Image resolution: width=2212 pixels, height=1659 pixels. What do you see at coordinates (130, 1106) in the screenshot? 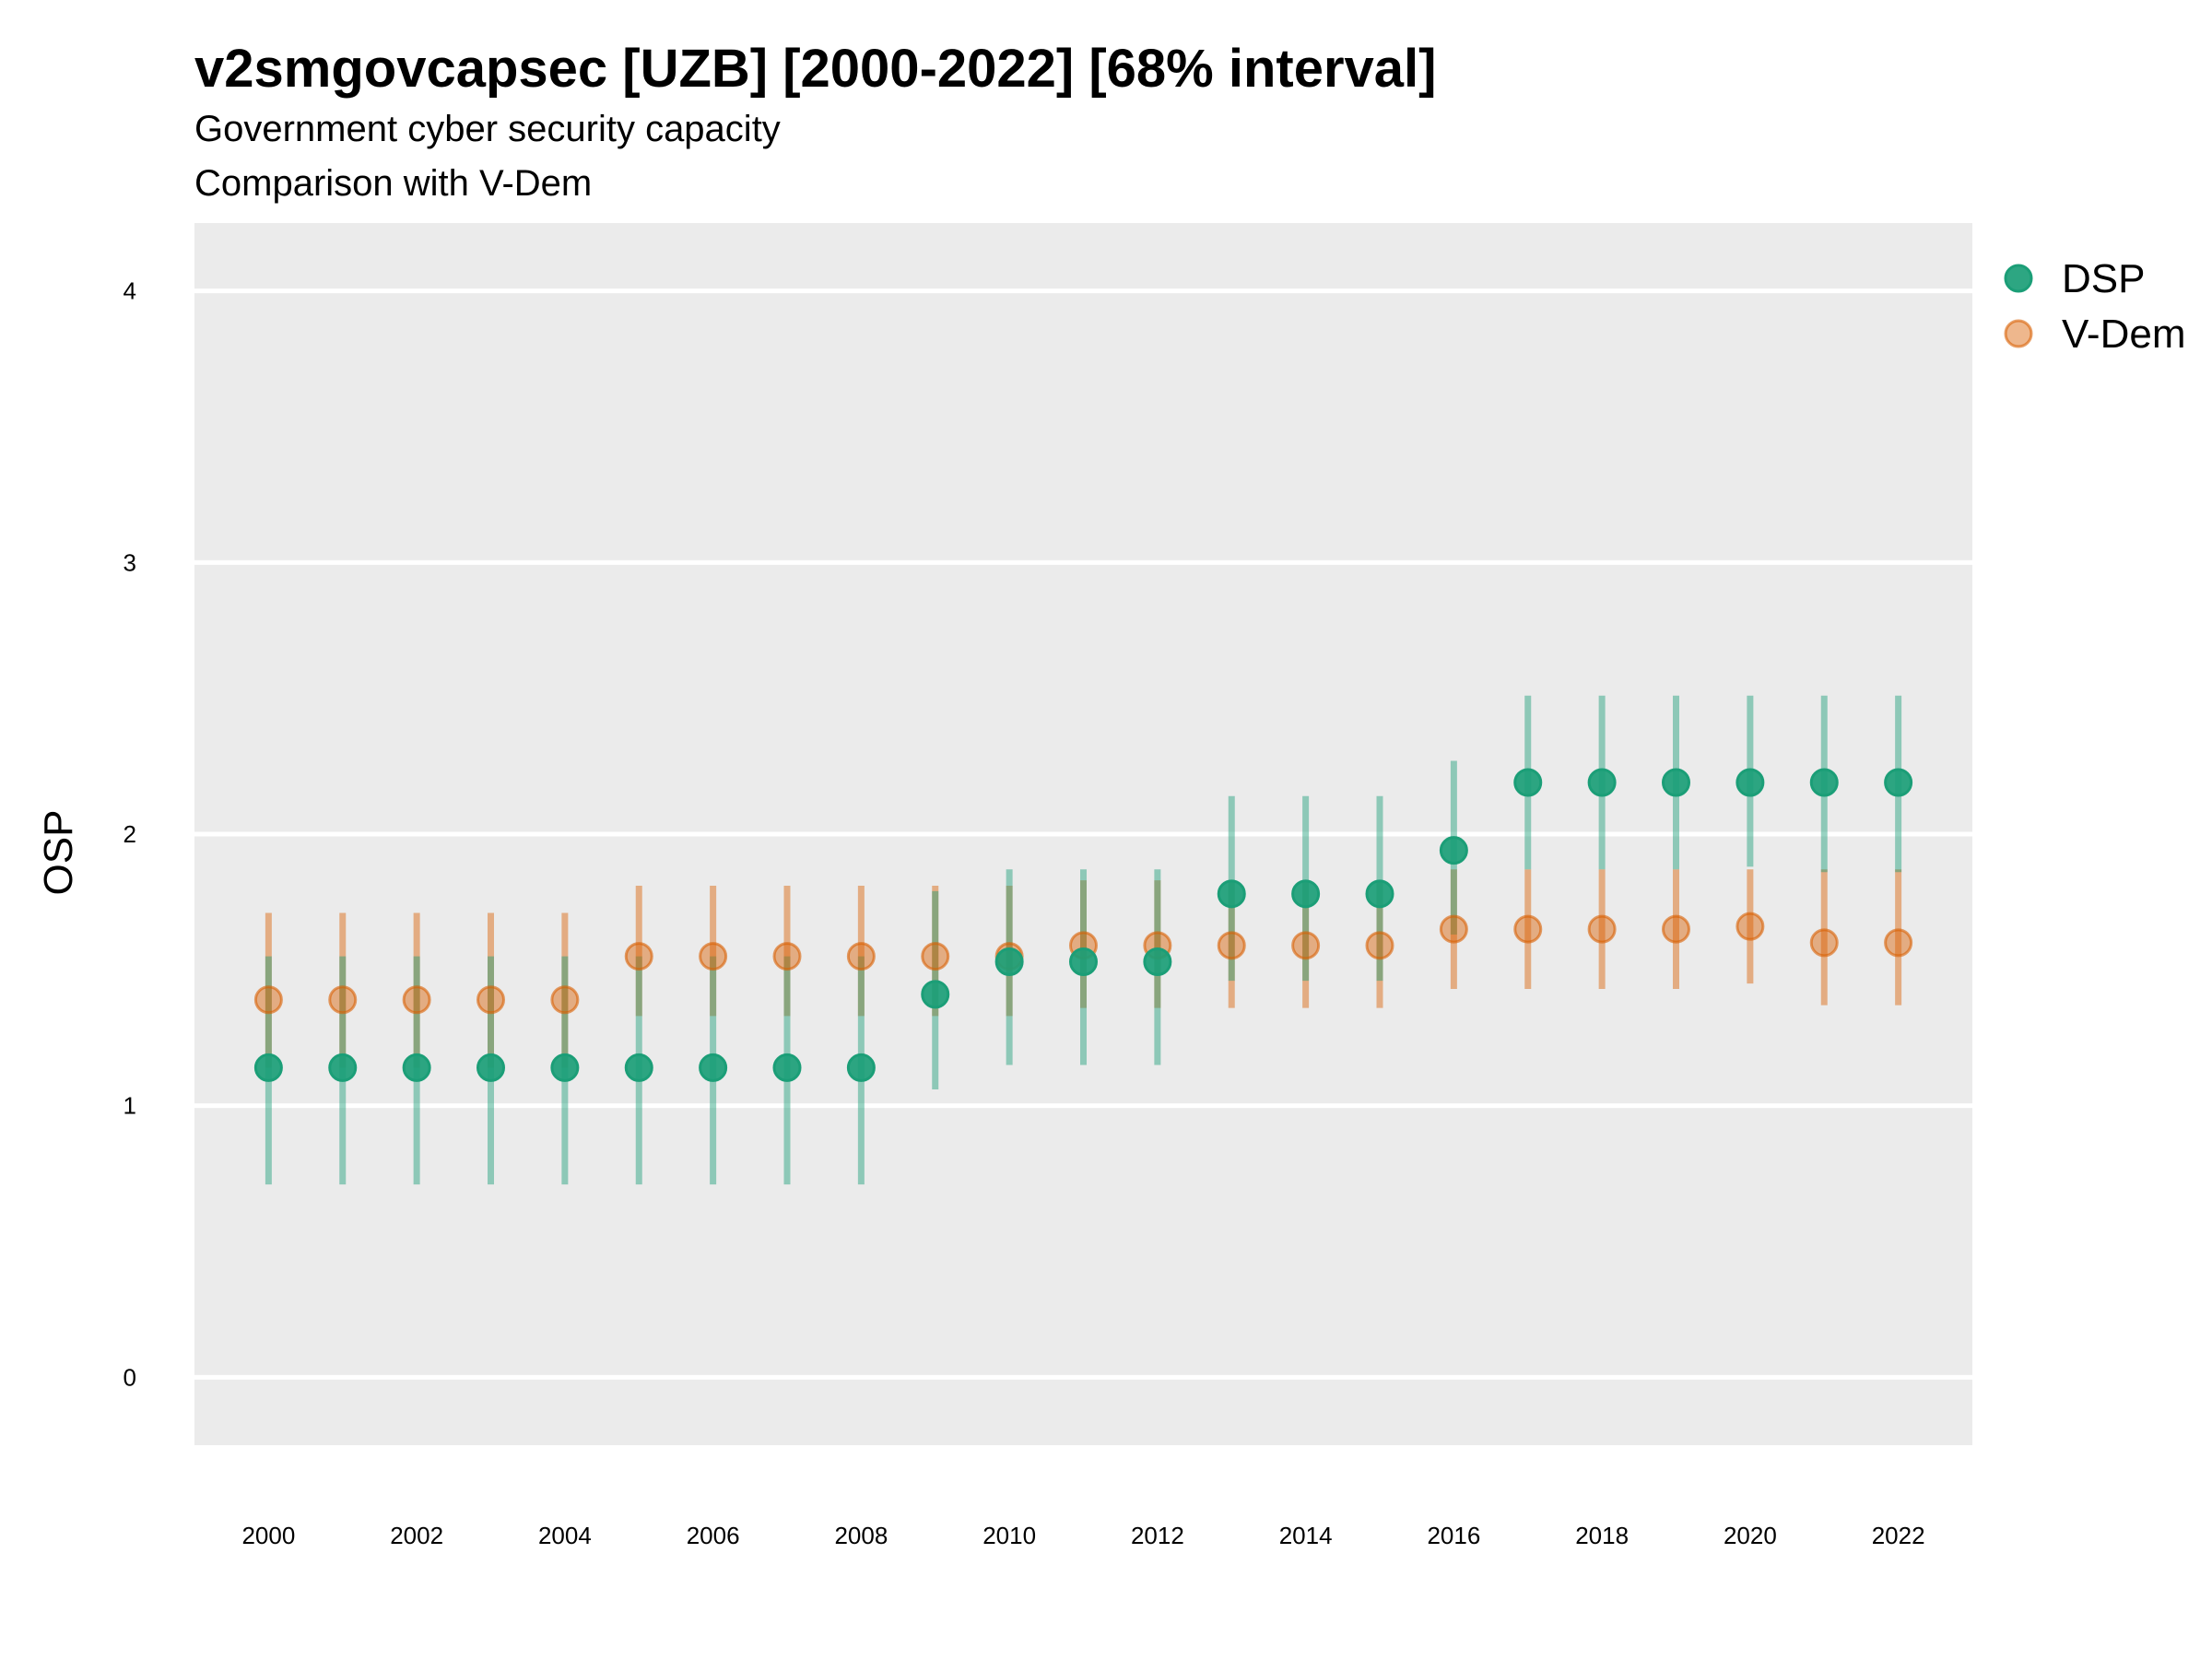
I see `y-tick-label: 1` at bounding box center [130, 1106].